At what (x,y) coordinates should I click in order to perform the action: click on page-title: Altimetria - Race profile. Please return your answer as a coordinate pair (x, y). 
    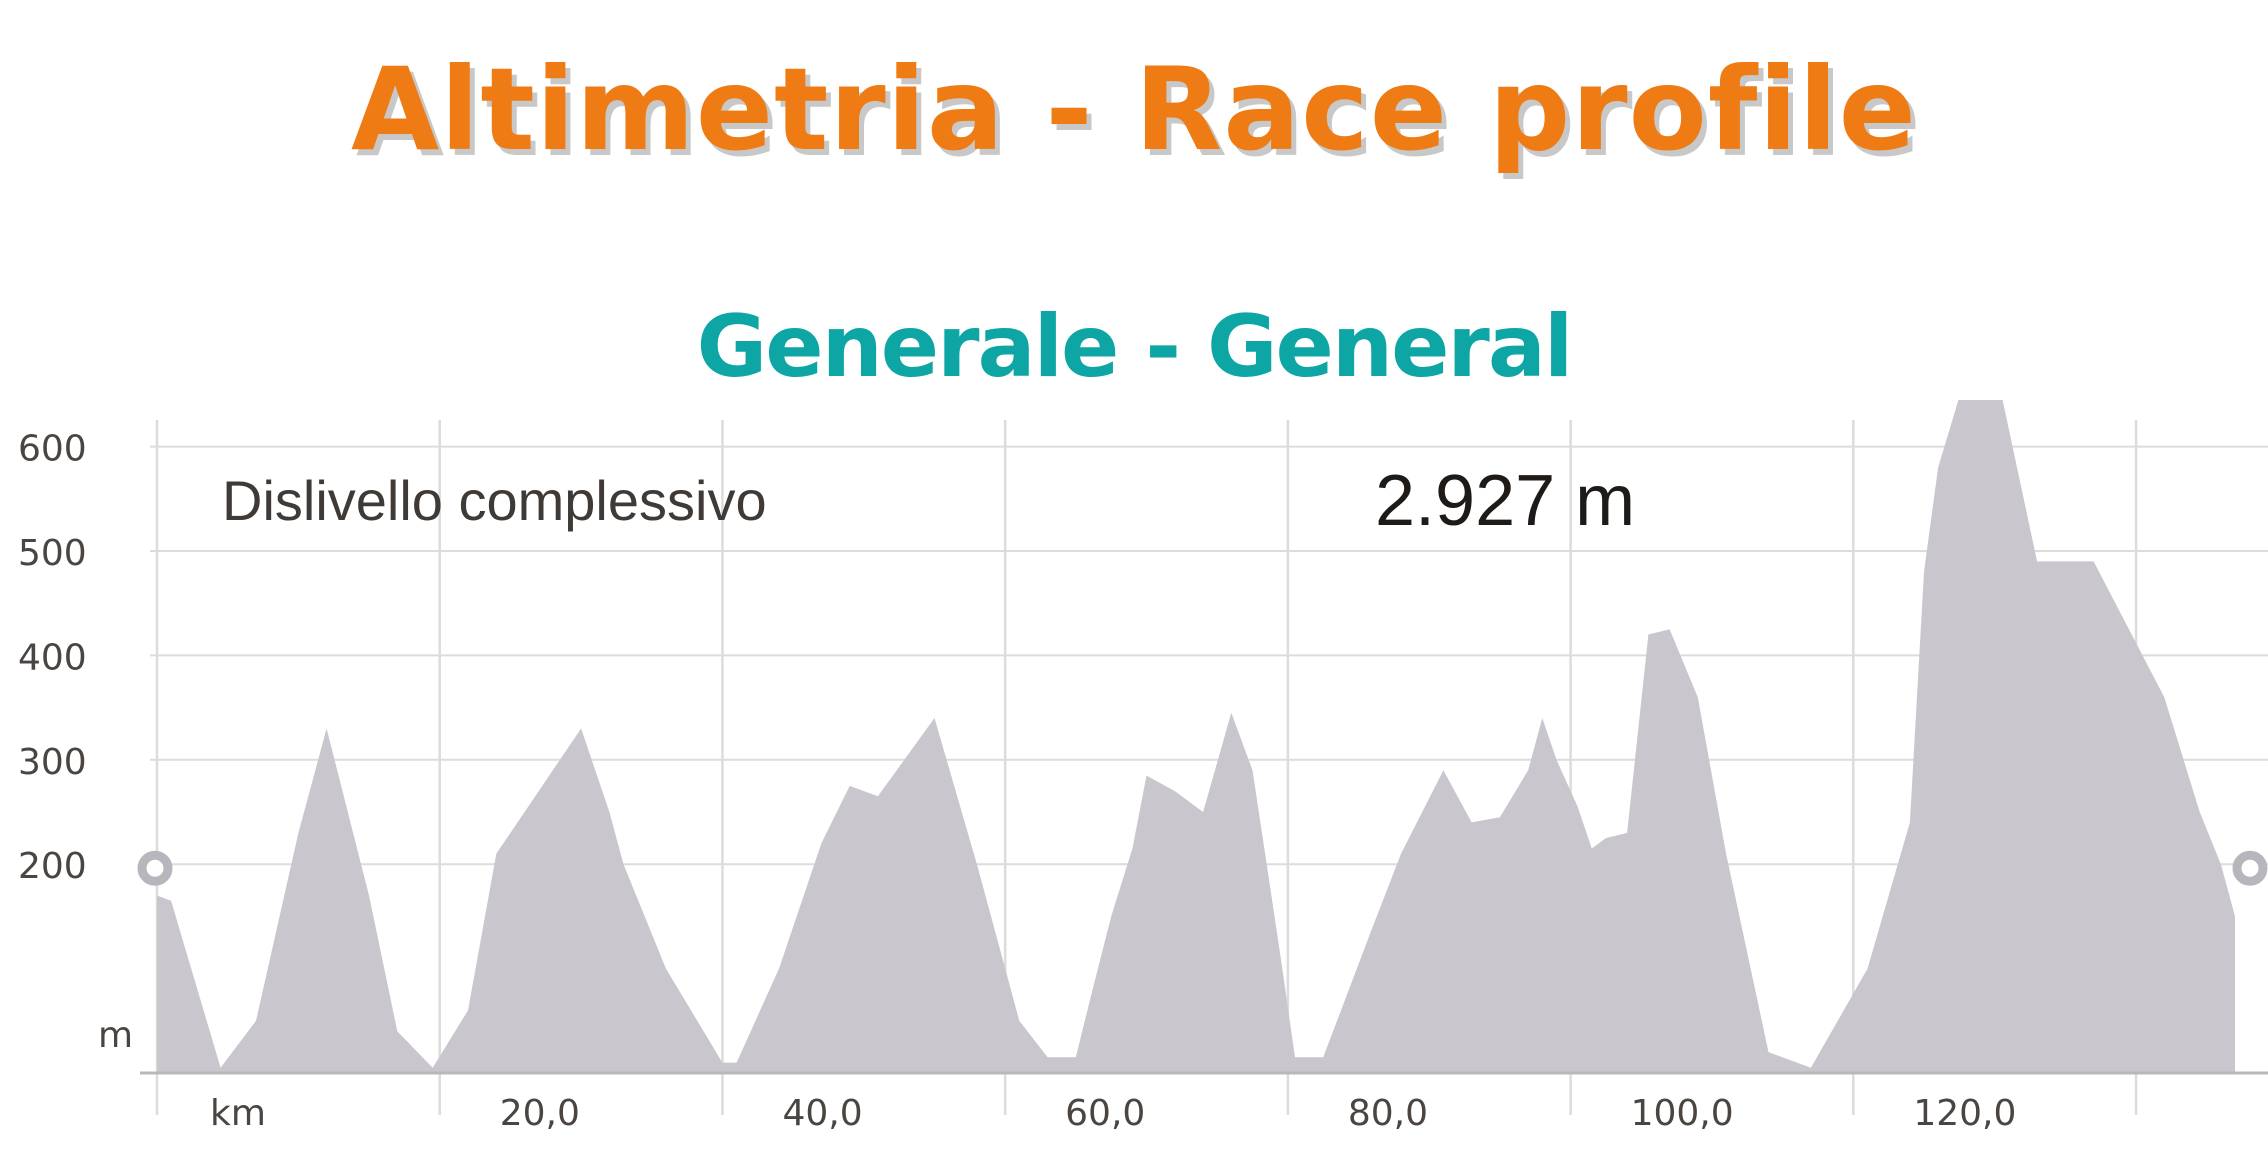
    Looking at the image, I should click on (1134, 109).